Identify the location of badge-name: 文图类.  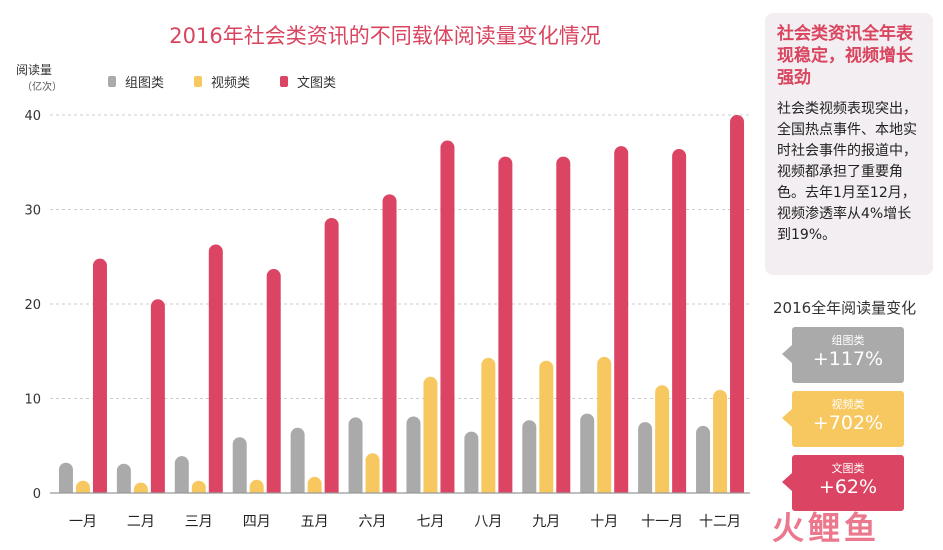
(848, 468).